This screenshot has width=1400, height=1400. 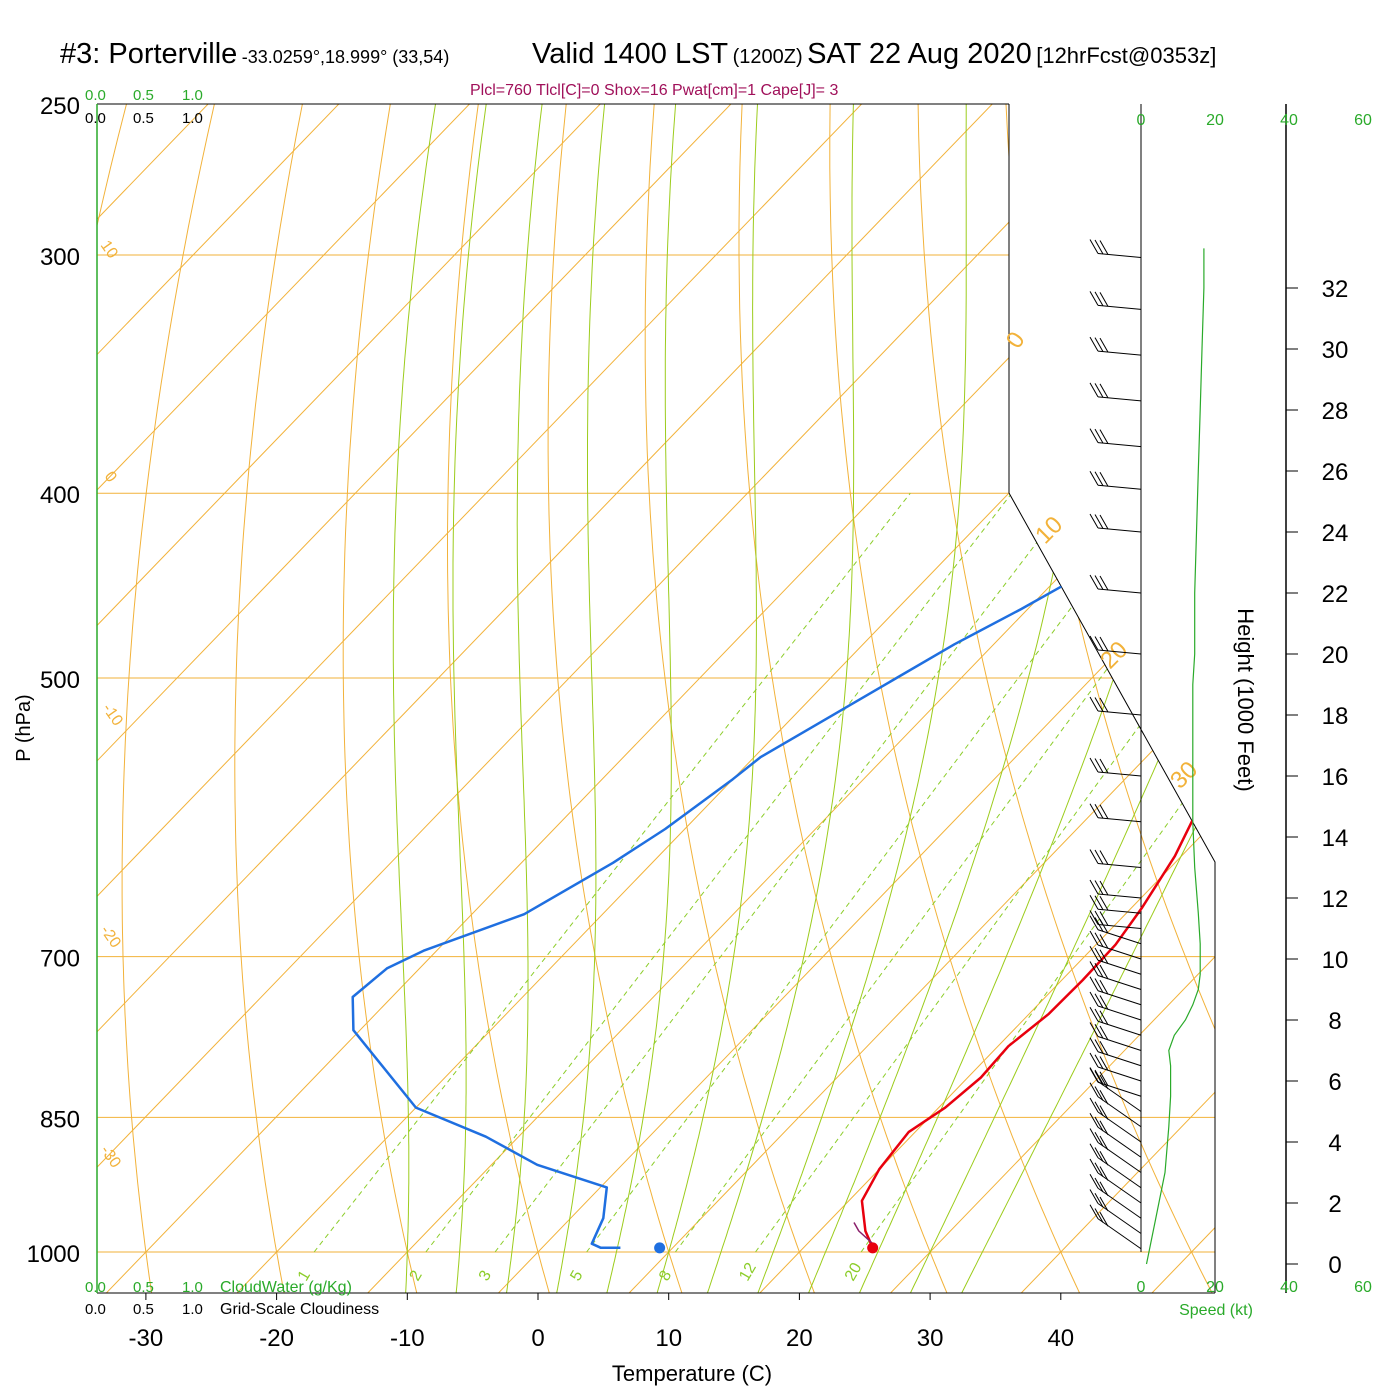 I want to click on height-tick-label: 14, so click(x=1335, y=838).